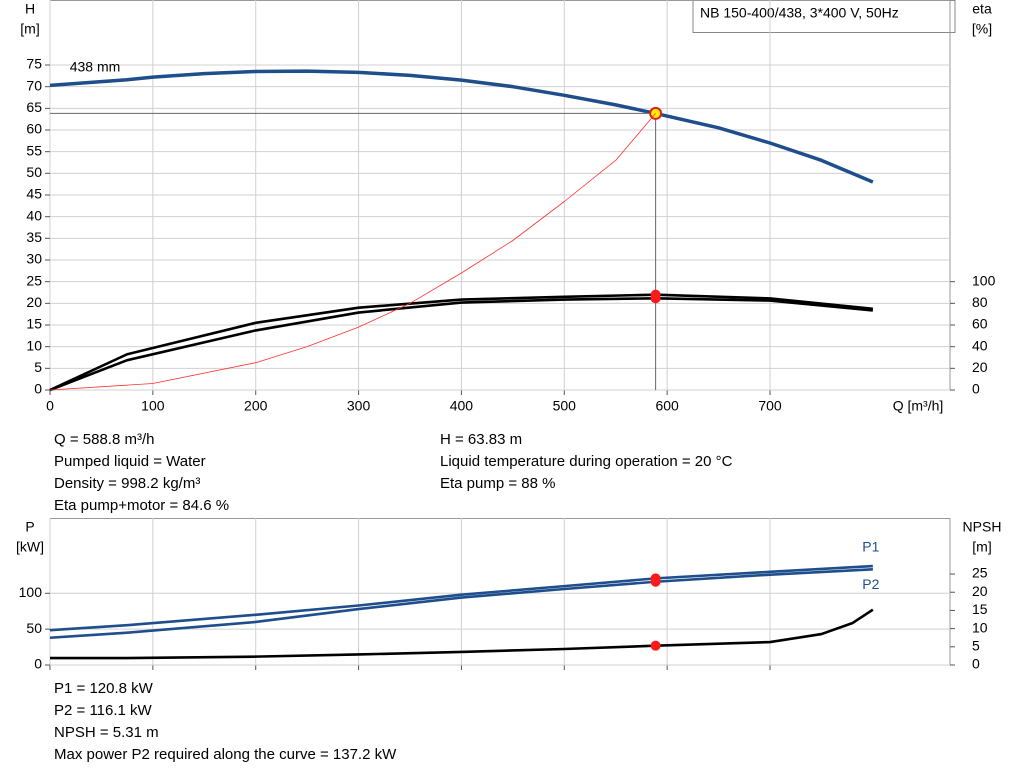  What do you see at coordinates (918, 406) in the screenshot?
I see `x-axis-title: Q [m³/h]` at bounding box center [918, 406].